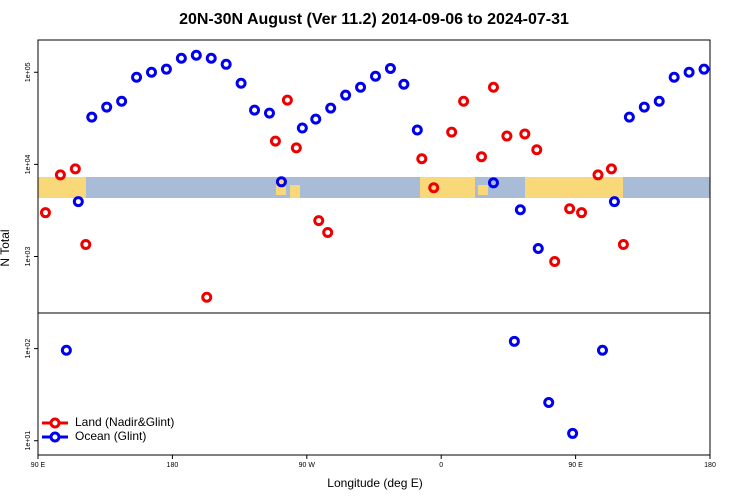 This screenshot has height=500, width=750. I want to click on x-tick-label: 0, so click(441, 465).